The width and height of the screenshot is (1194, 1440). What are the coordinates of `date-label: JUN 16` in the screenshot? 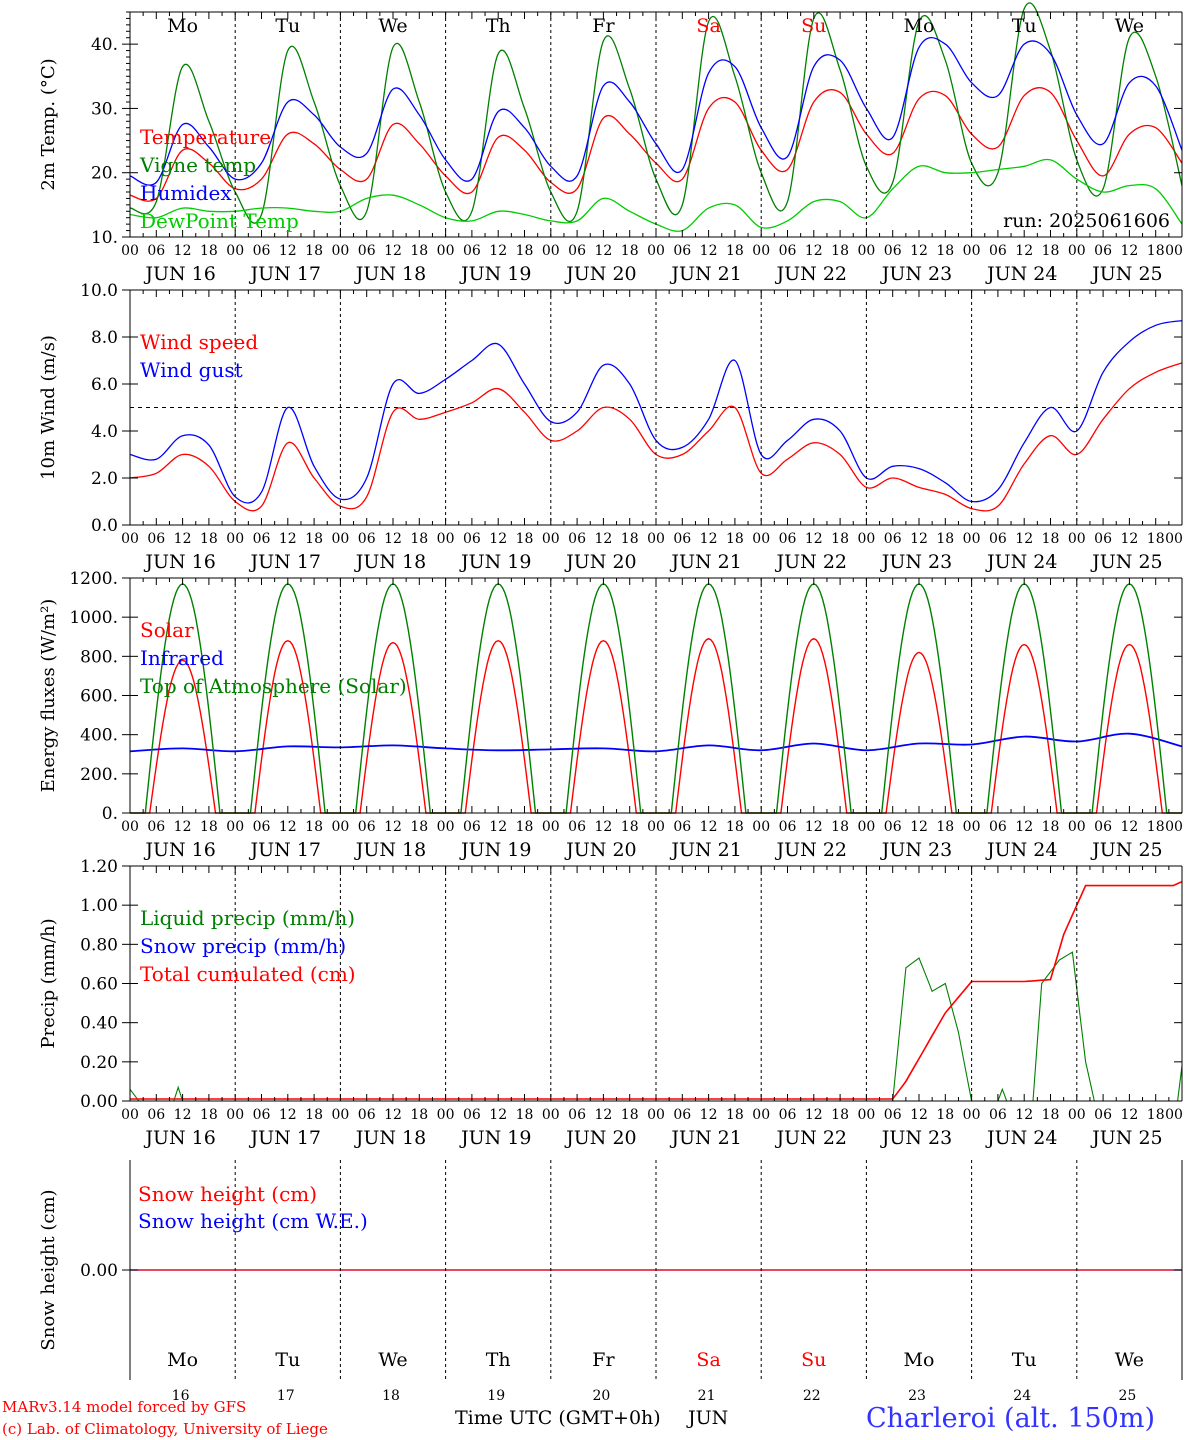 It's located at (179, 274).